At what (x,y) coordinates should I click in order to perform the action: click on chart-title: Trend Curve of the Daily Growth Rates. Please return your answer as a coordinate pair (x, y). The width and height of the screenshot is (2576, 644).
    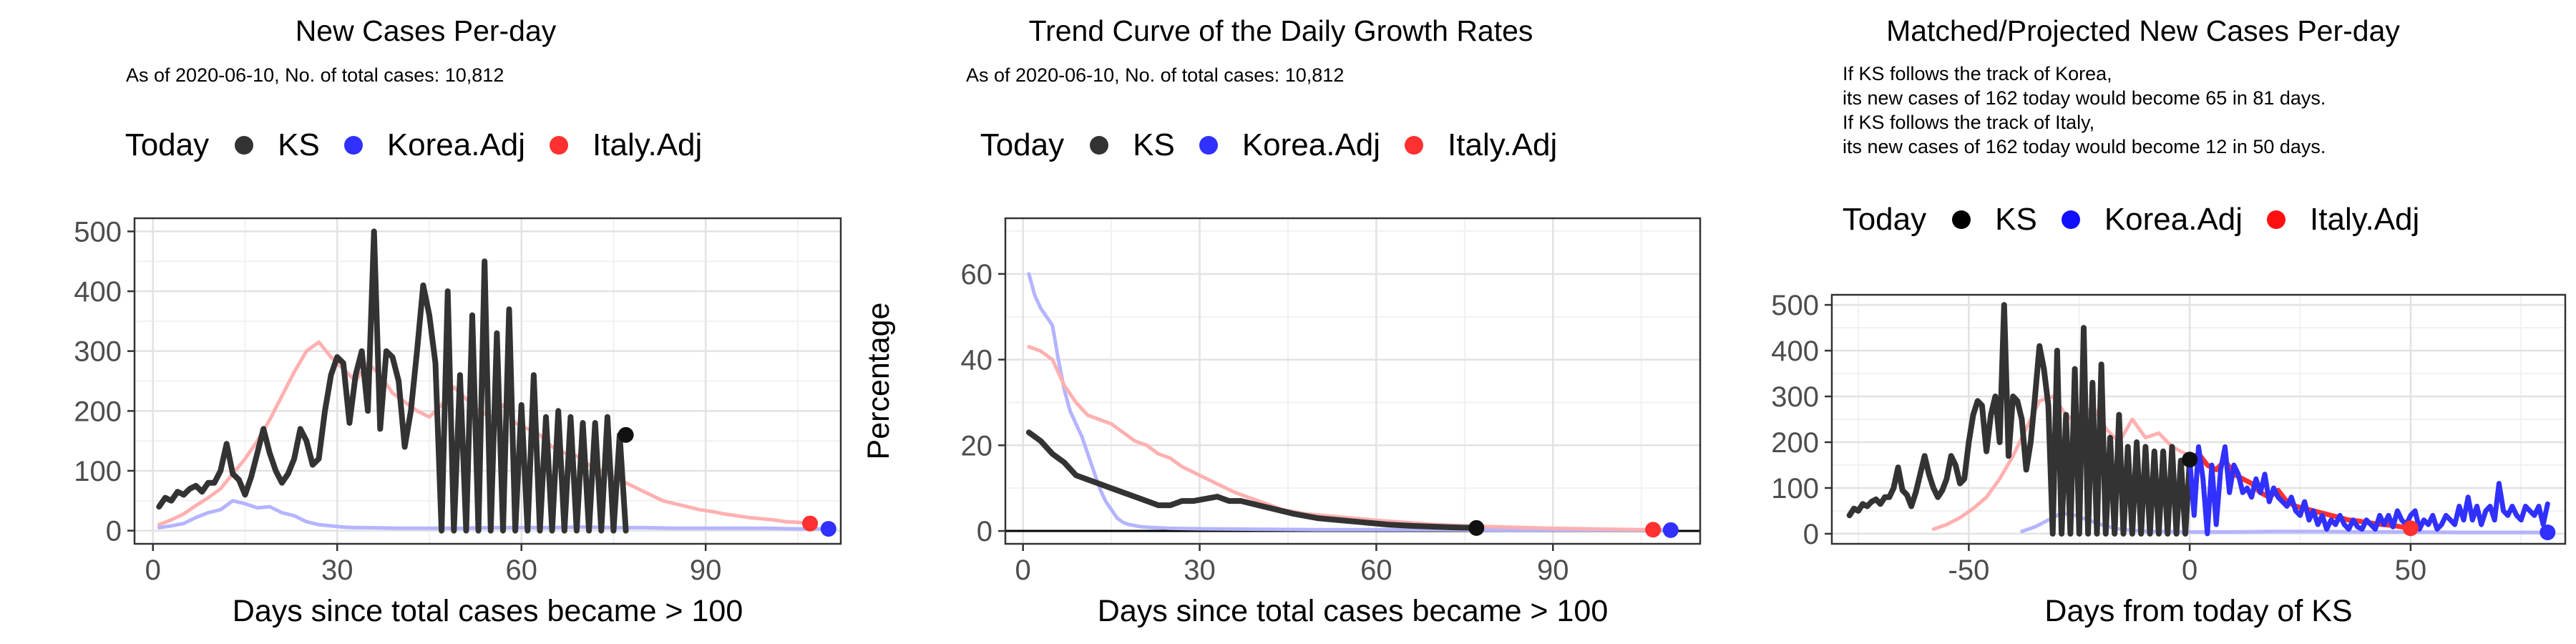
    Looking at the image, I should click on (1280, 30).